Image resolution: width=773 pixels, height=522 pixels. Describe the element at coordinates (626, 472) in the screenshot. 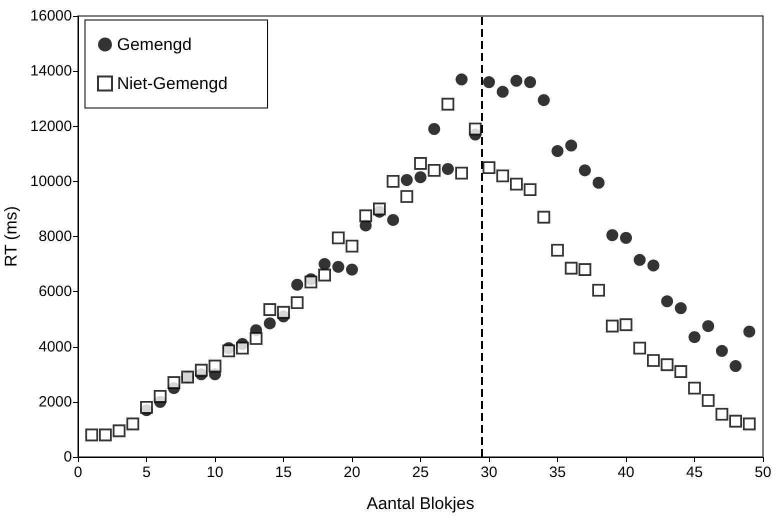

I see `x-tick-label: 40` at that location.